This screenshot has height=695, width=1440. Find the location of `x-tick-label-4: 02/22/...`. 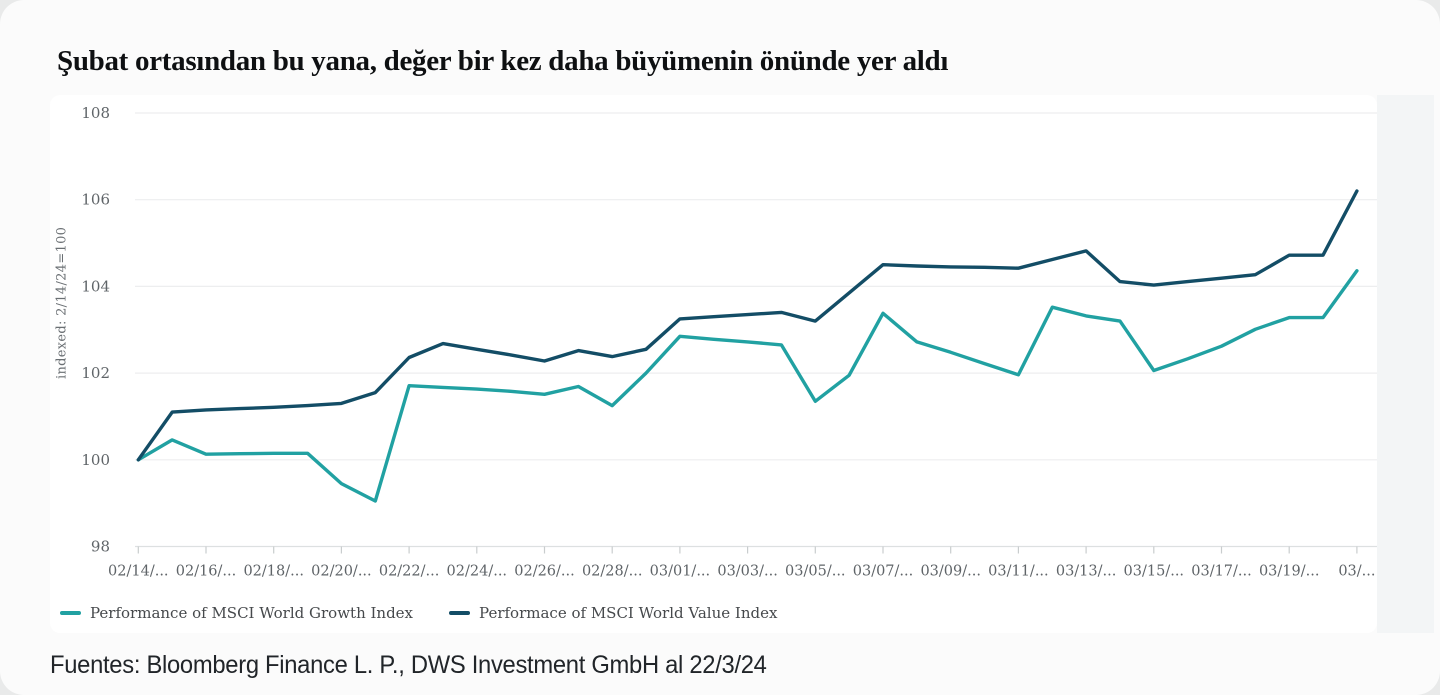

x-tick-label-4: 02/22/... is located at coordinates (409, 572).